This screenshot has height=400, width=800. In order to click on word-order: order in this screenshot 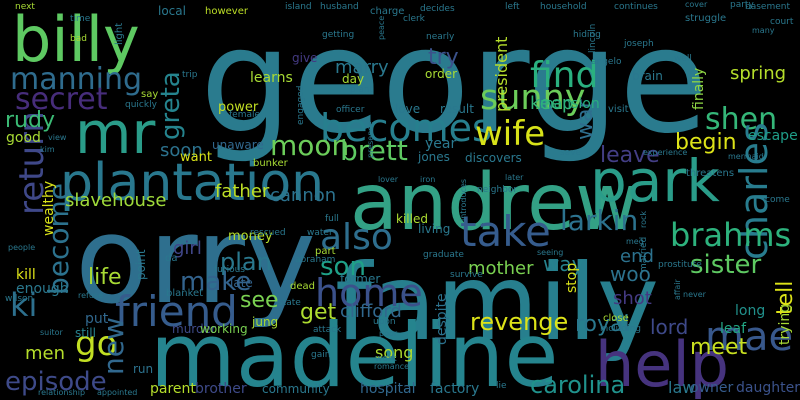, I will do `click(441, 74)`.